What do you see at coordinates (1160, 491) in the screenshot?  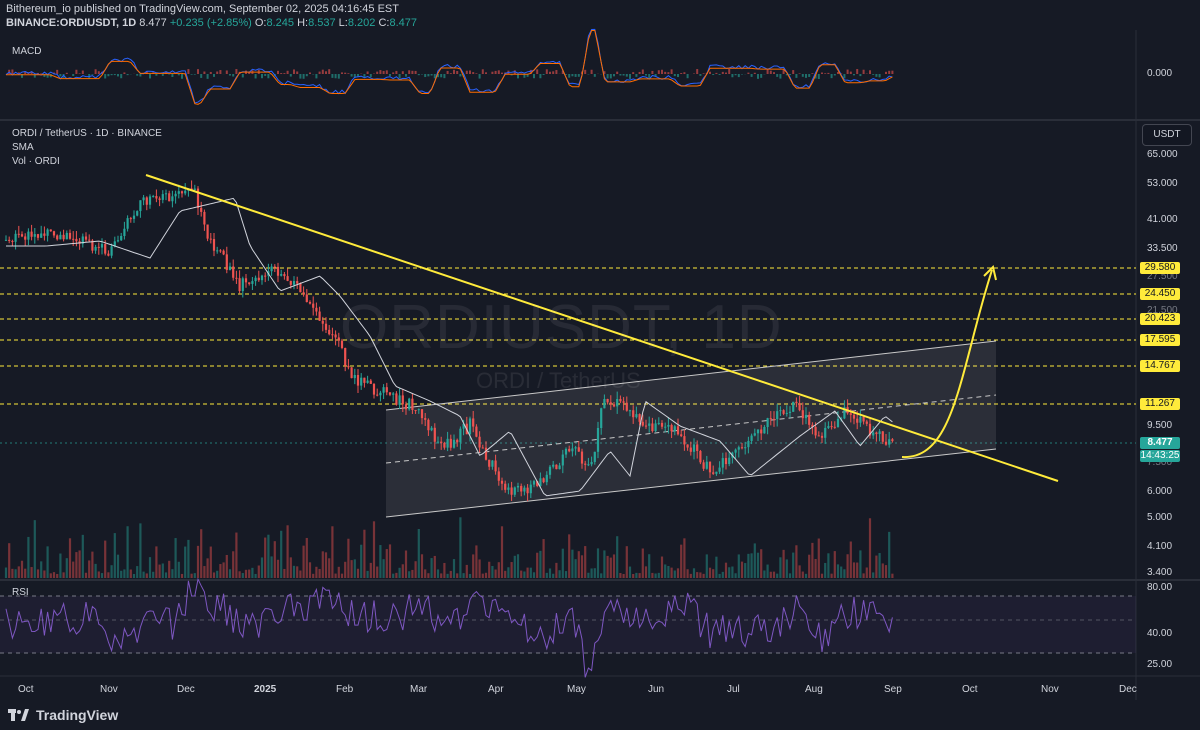 I see `price-axis-label: 6.000` at bounding box center [1160, 491].